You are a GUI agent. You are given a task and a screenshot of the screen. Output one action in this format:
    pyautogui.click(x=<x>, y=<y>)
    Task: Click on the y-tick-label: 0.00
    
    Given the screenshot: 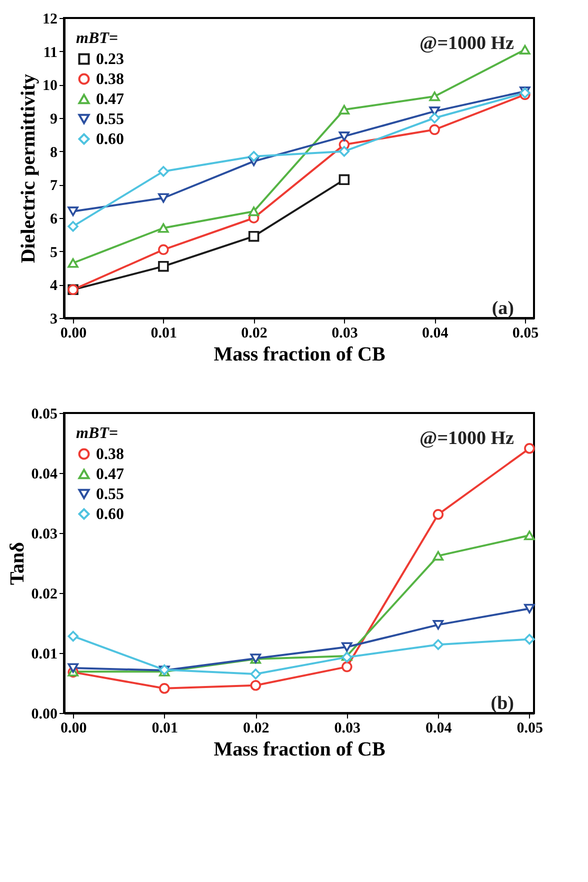 What is the action you would take?
    pyautogui.click(x=44, y=714)
    